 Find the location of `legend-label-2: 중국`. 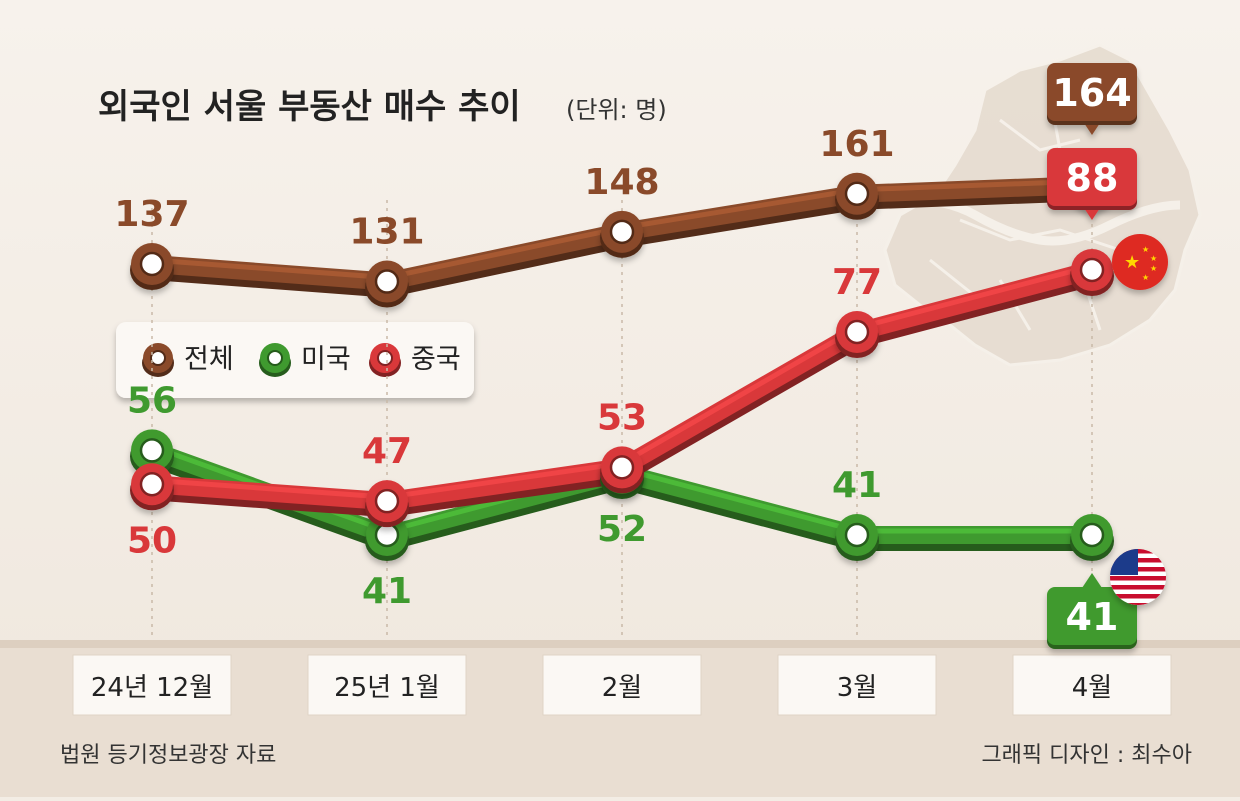

legend-label-2: 중국 is located at coordinates (436, 359).